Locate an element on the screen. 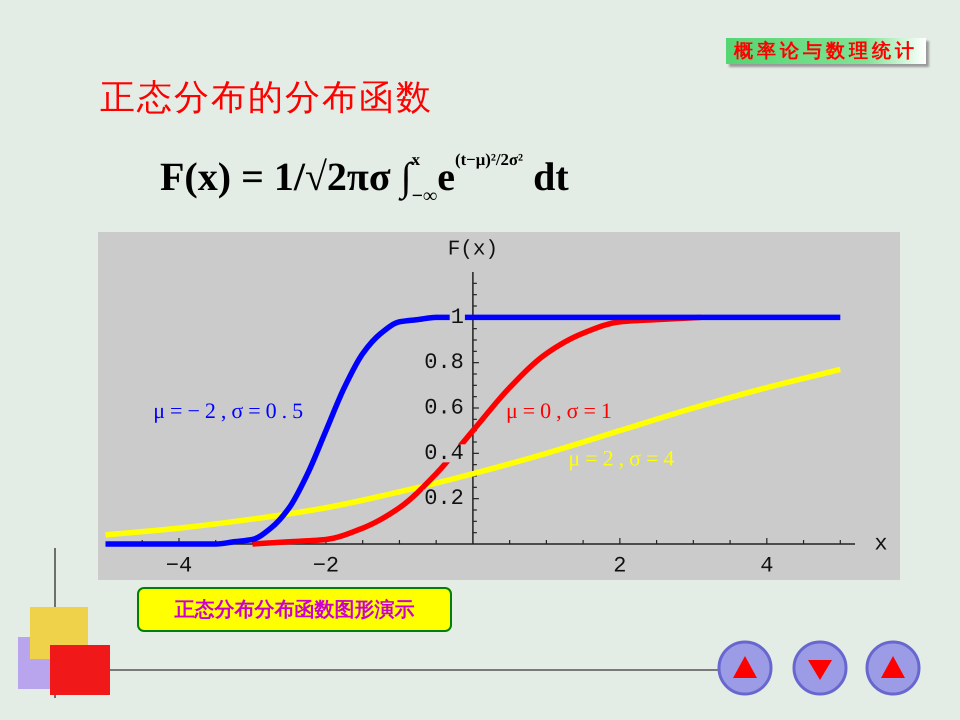 The height and width of the screenshot is (720, 960). series-label: μ=−2,σ=0.5 is located at coordinates (230, 410).